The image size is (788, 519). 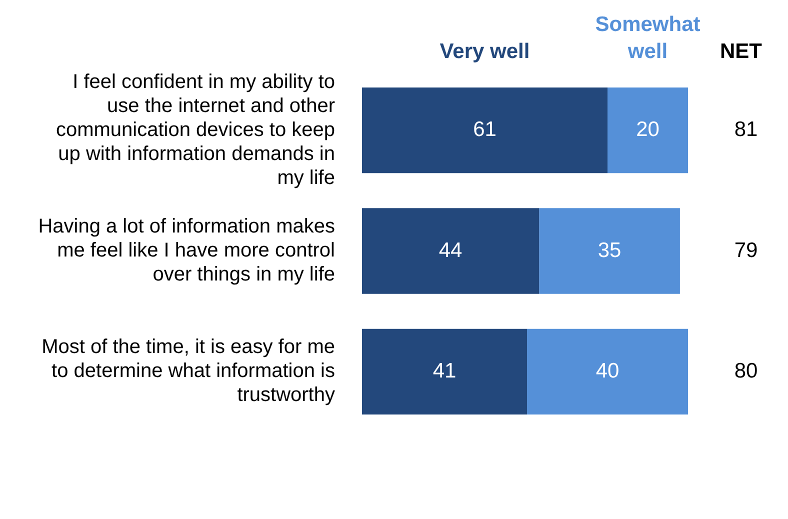 I want to click on data-label: 61, so click(x=484, y=130).